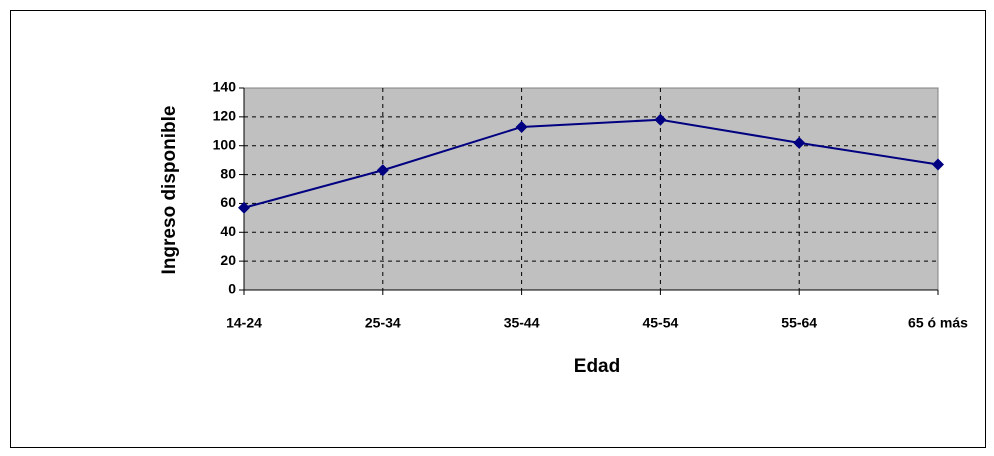  Describe the element at coordinates (383, 323) in the screenshot. I see `x-tick-label: 25-34` at that location.